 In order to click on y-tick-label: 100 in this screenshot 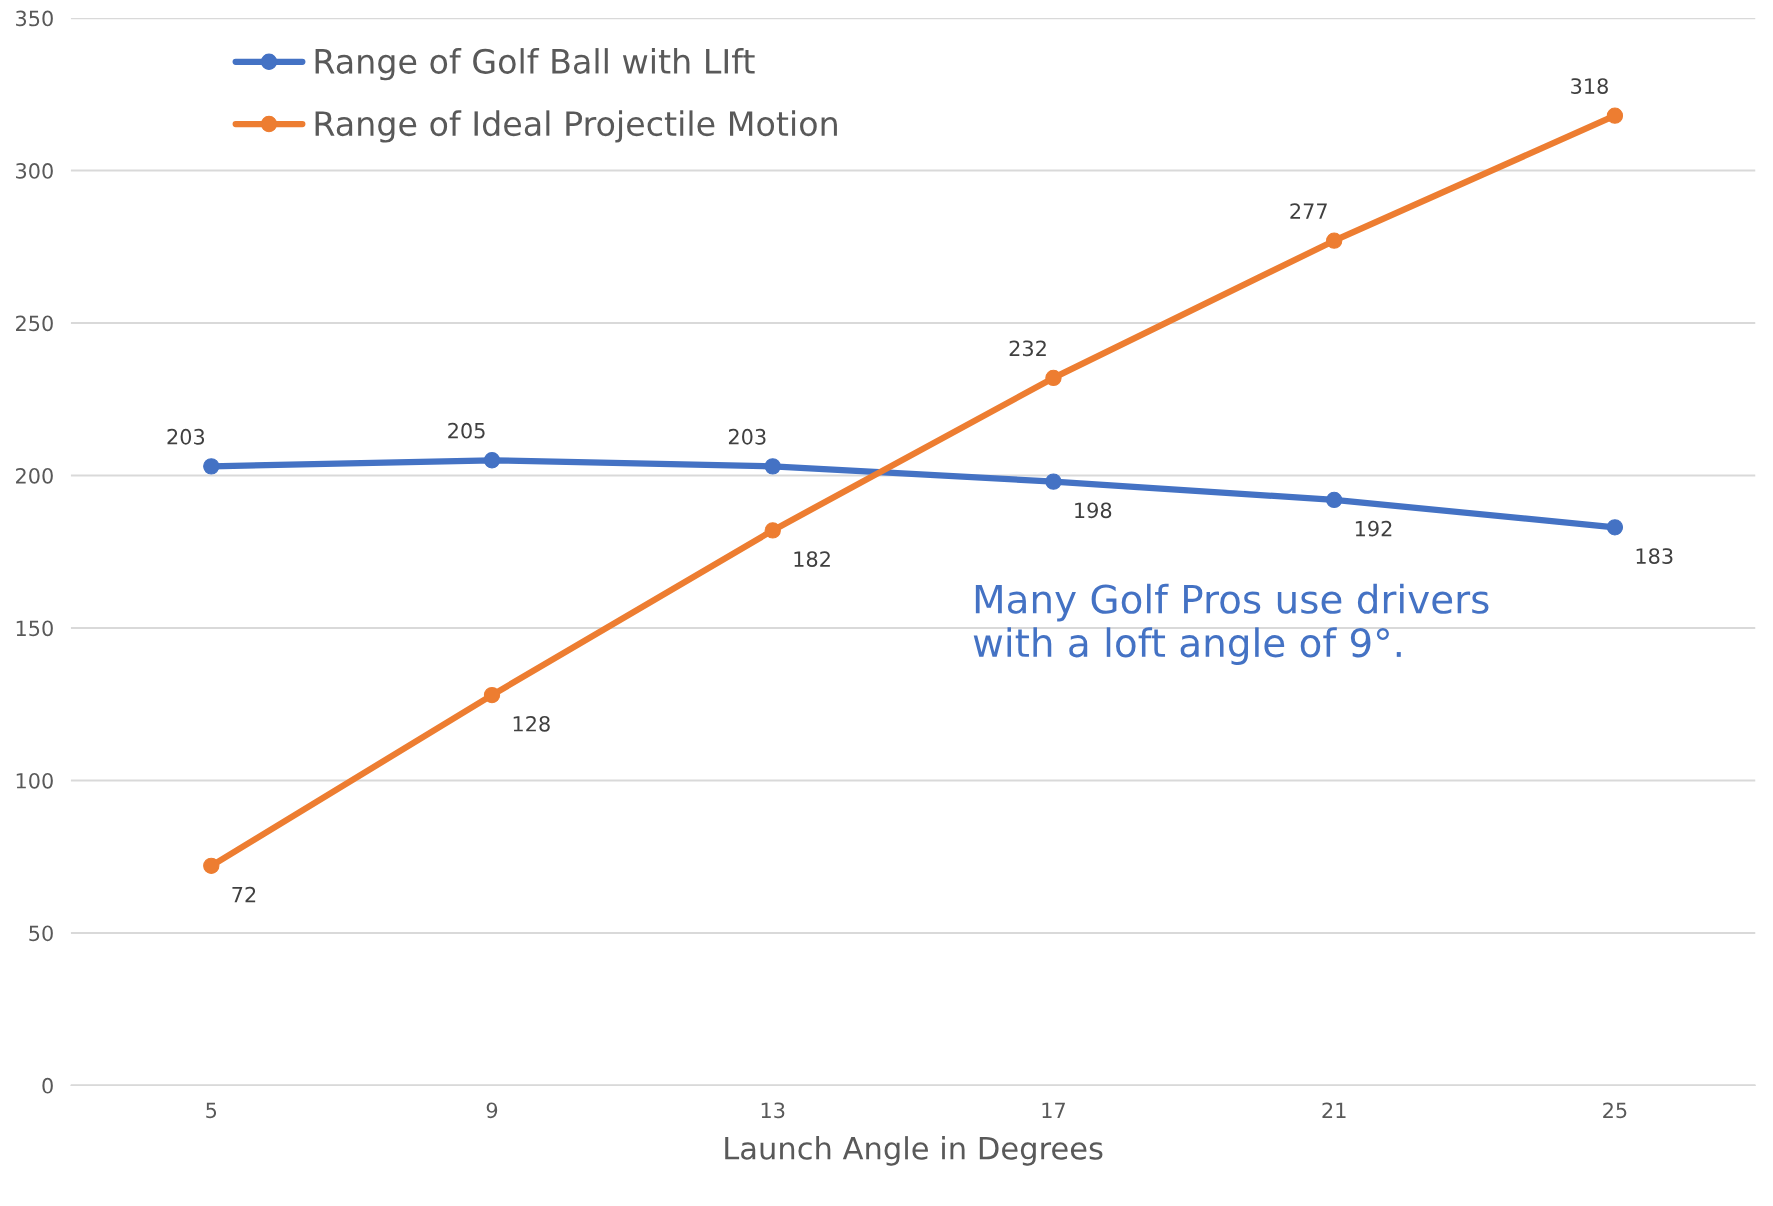, I will do `click(34, 780)`.